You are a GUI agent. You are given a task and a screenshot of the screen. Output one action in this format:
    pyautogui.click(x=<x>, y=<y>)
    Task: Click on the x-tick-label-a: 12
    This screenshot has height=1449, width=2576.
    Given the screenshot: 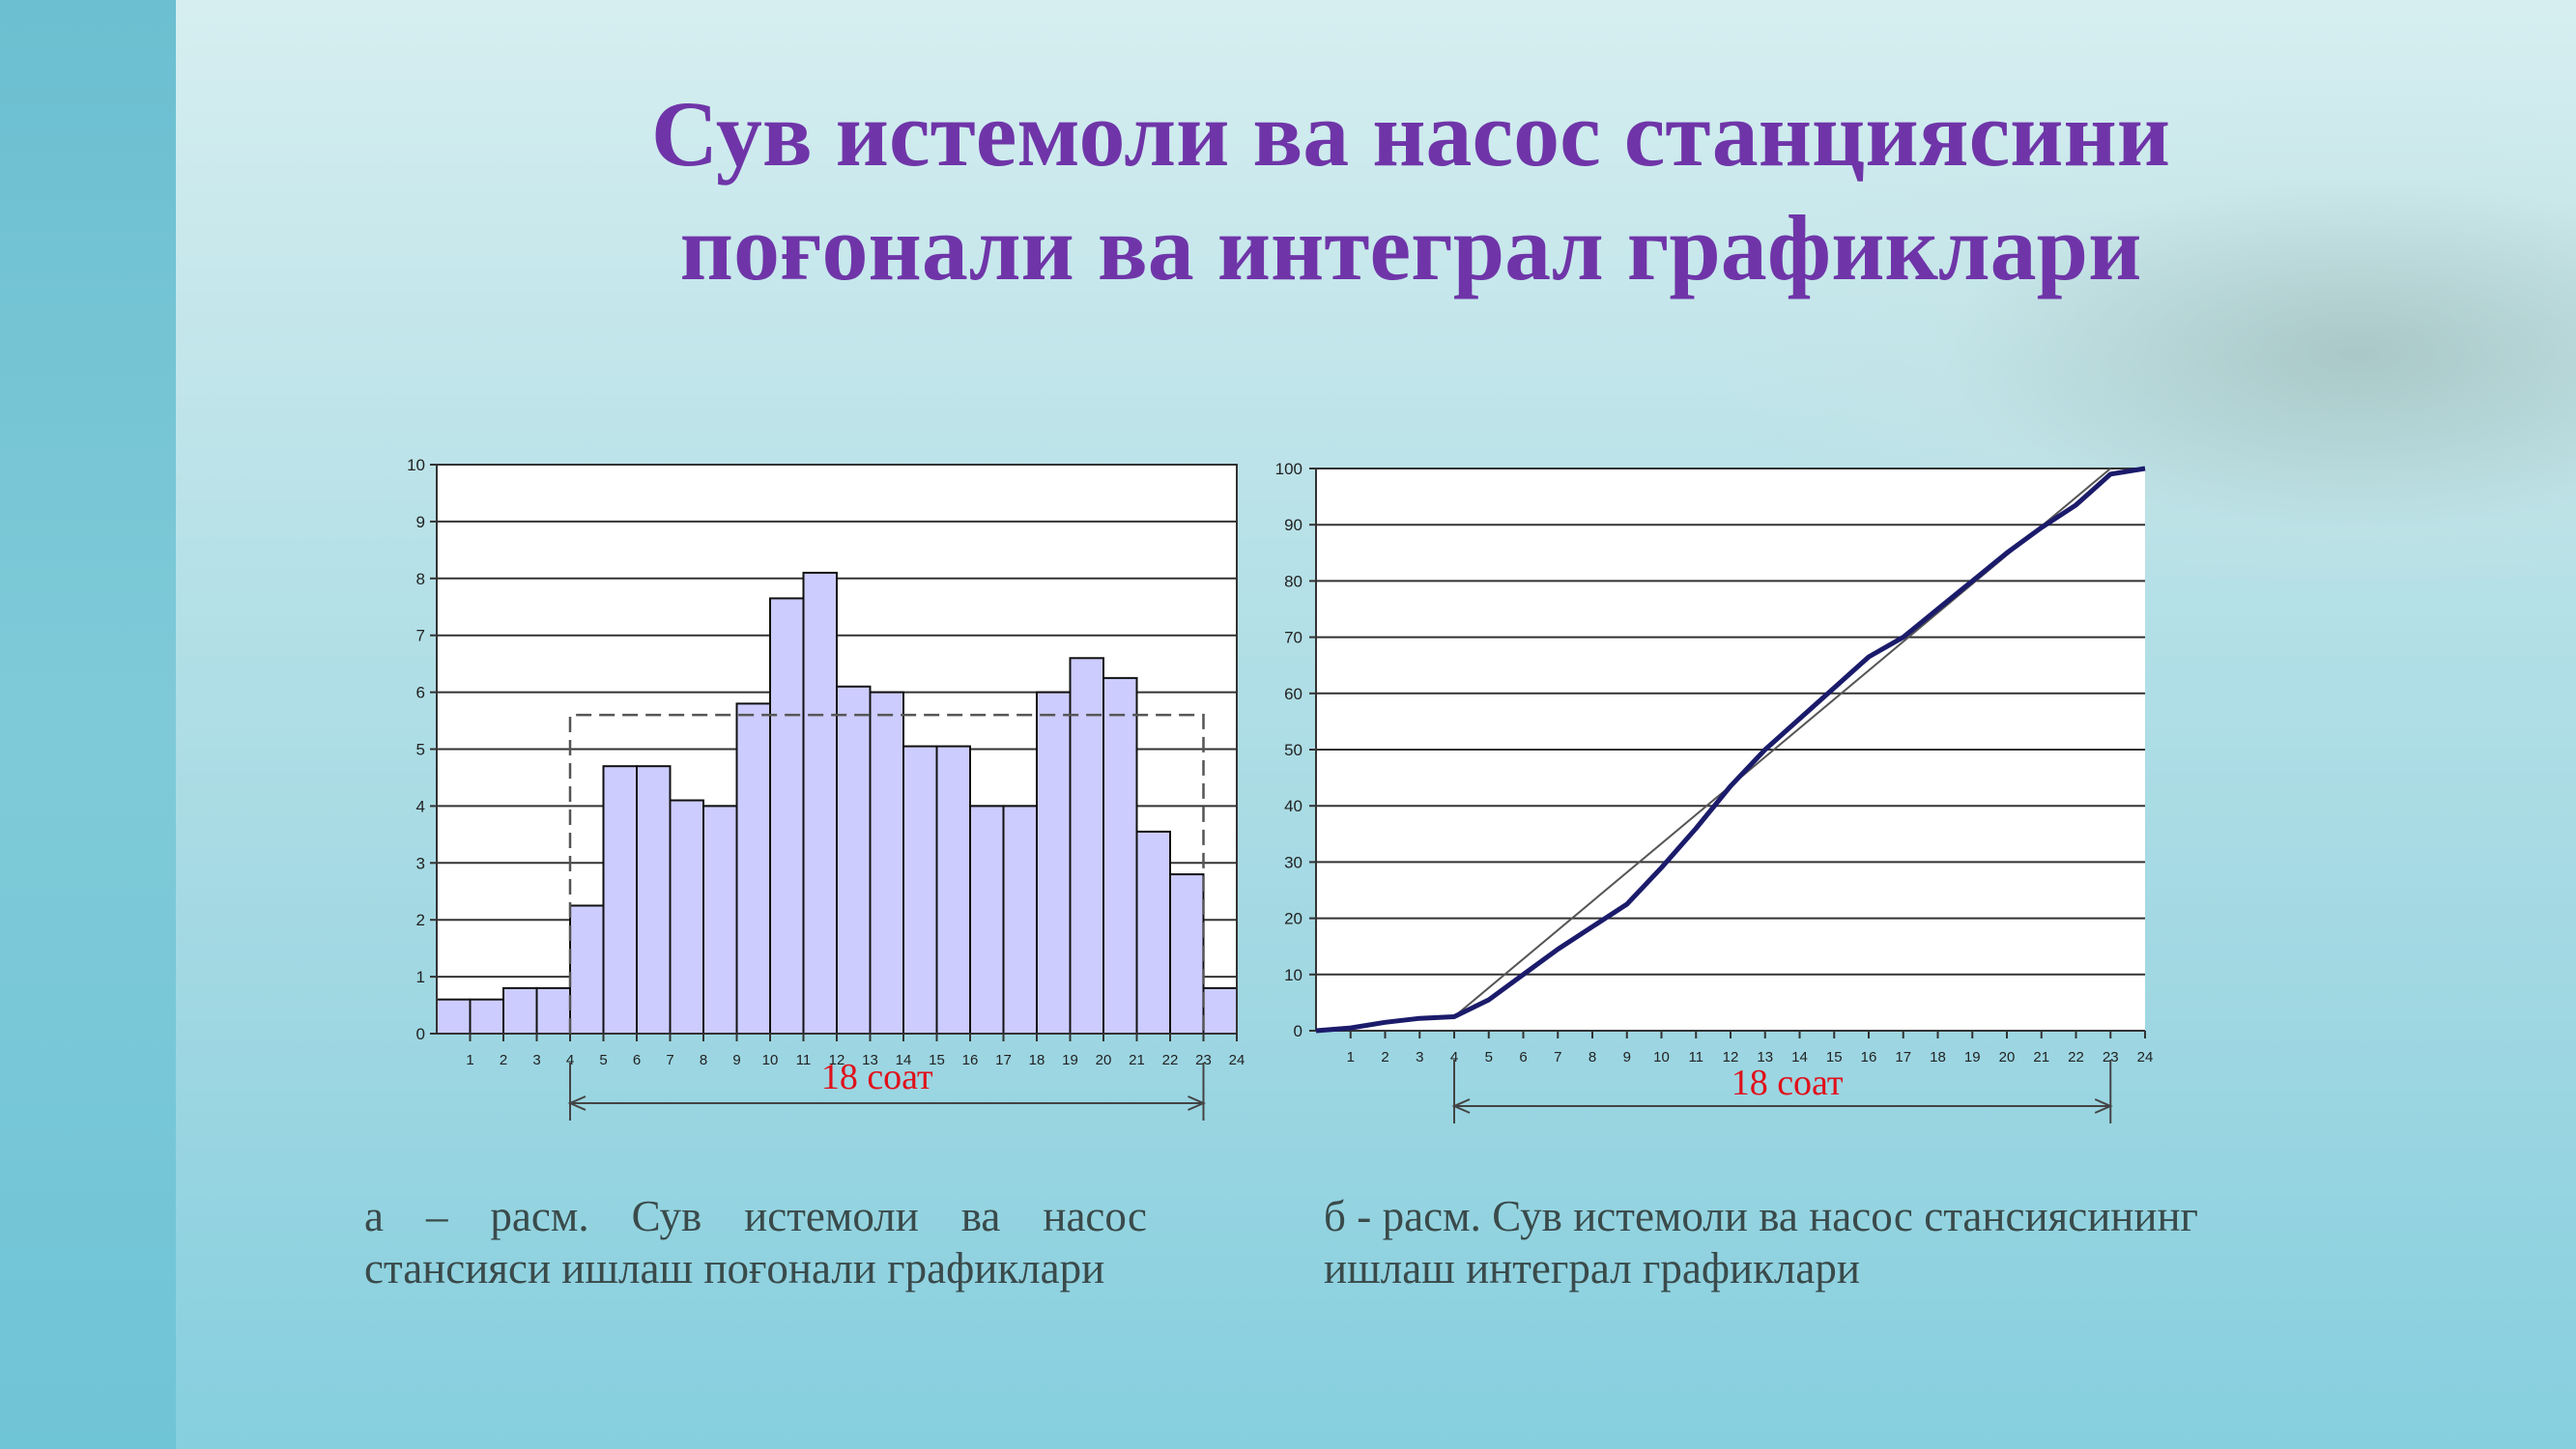 What is the action you would take?
    pyautogui.click(x=837, y=1060)
    